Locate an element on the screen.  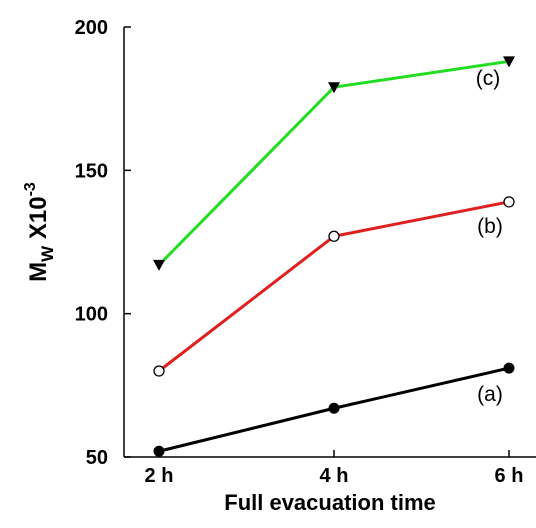
x-tick-label: 6 h is located at coordinates (509, 476).